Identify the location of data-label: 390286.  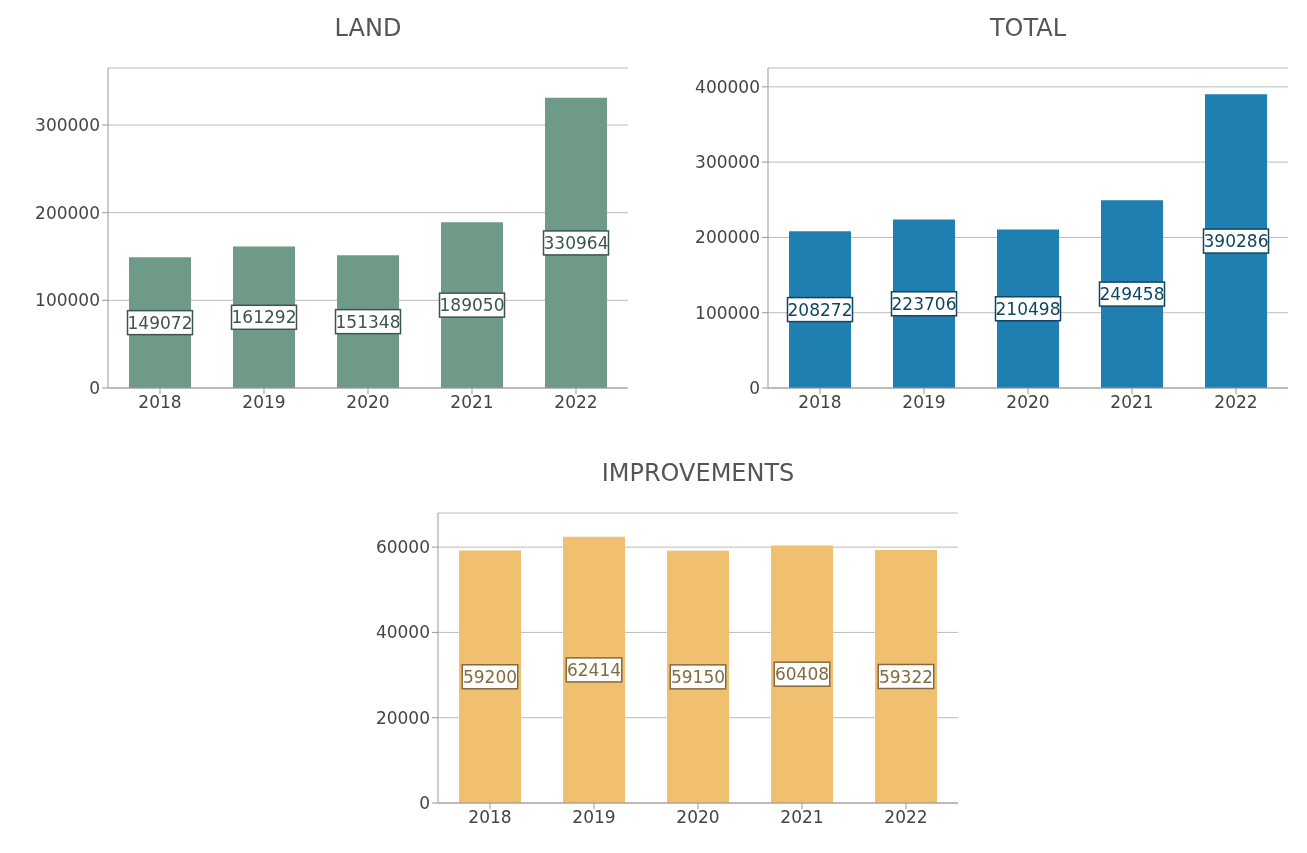
(1236, 241).